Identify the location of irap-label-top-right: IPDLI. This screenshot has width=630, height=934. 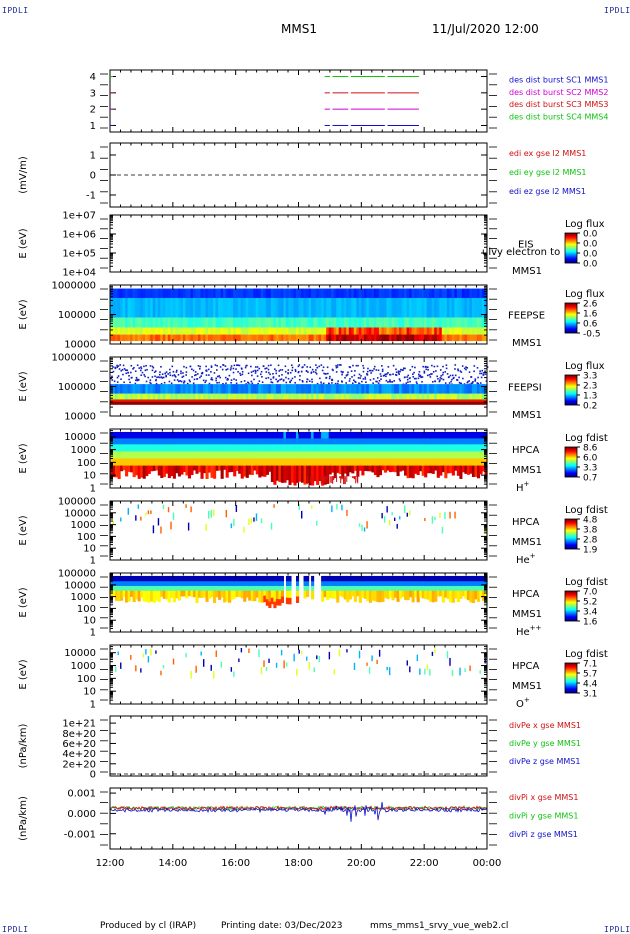
(617, 10).